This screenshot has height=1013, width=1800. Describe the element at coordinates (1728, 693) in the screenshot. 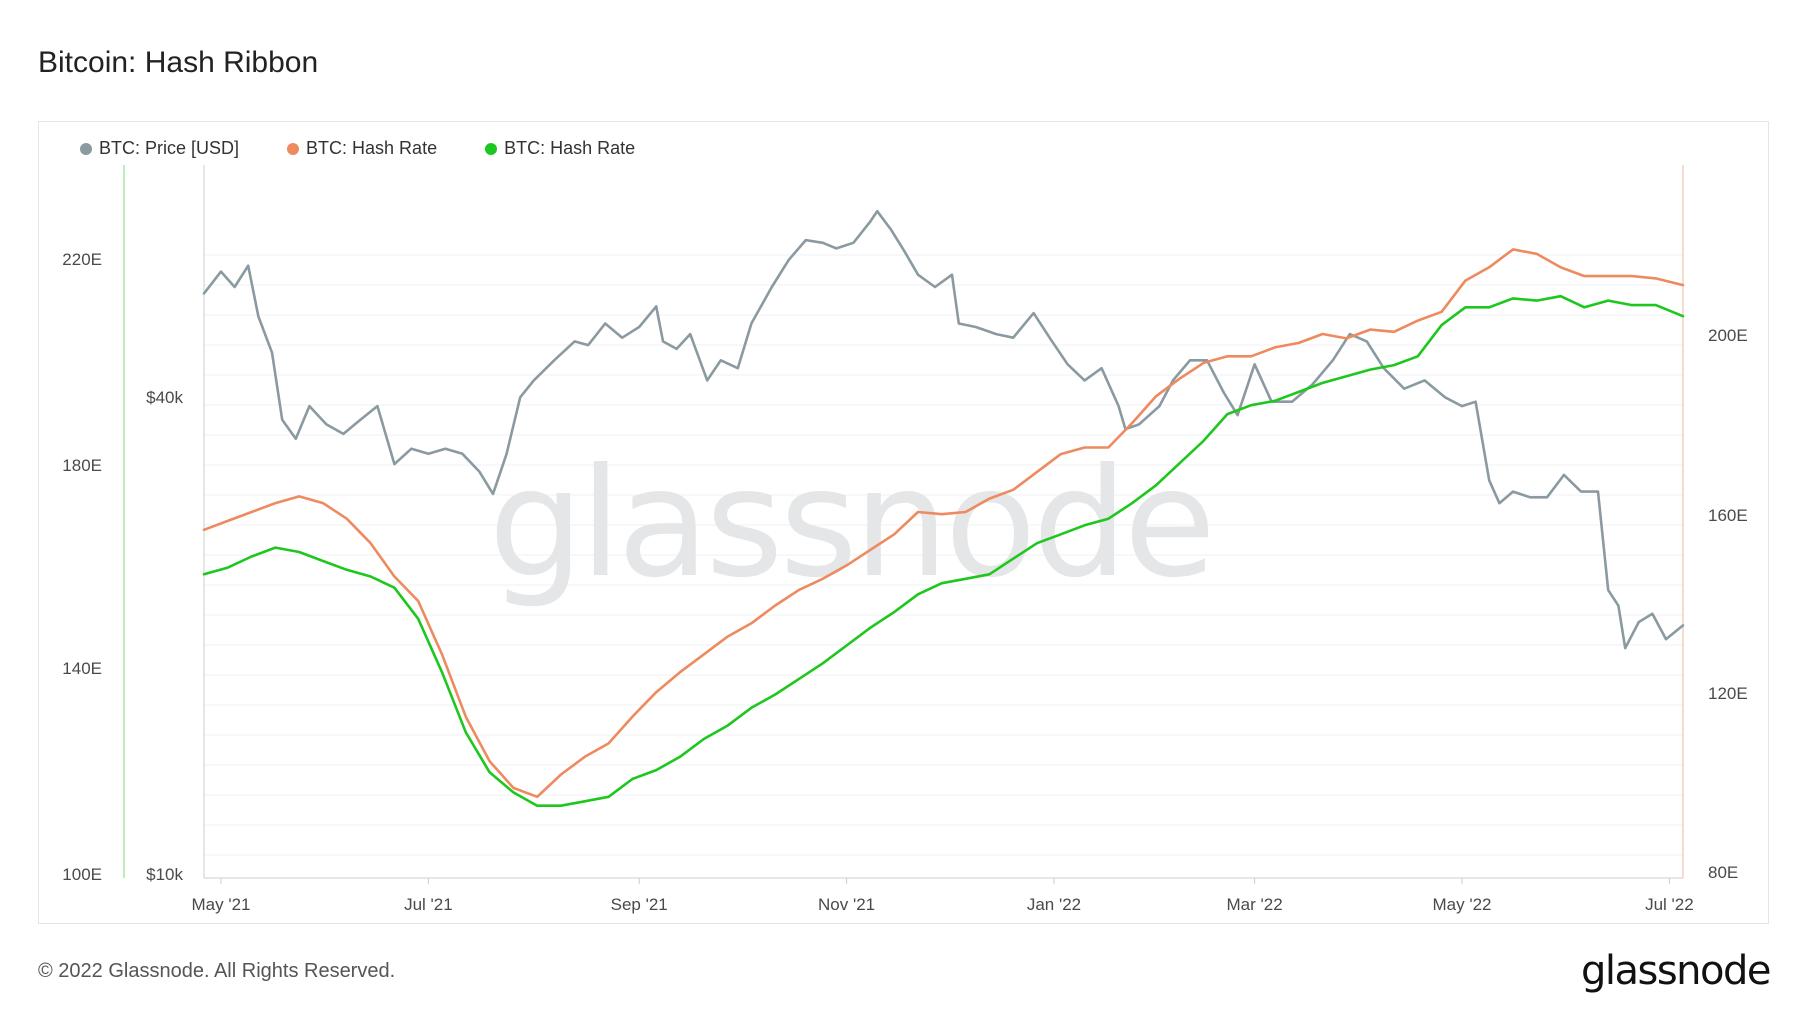

I see `right-axis-tick-label: 120E` at that location.